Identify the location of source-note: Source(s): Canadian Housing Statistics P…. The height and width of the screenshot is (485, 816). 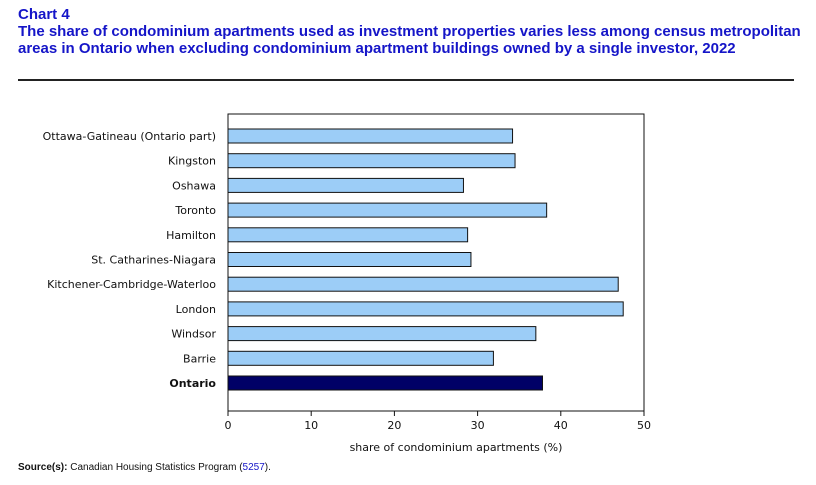
(144, 467).